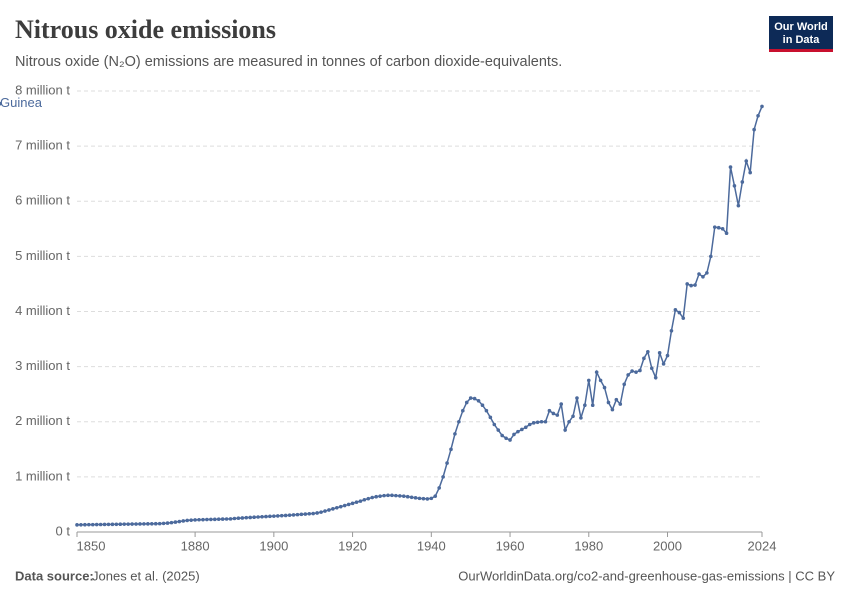 The image size is (850, 600). What do you see at coordinates (42, 145) in the screenshot?
I see `y-tick-label: 7 million t` at bounding box center [42, 145].